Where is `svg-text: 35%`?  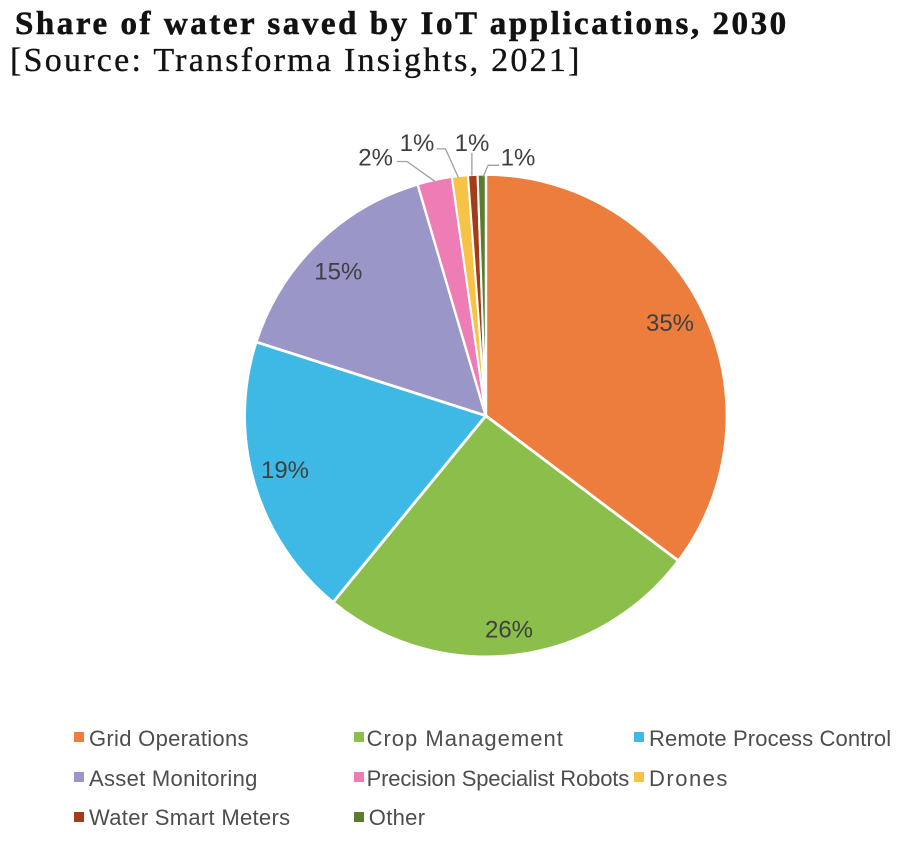 svg-text: 35% is located at coordinates (670, 323).